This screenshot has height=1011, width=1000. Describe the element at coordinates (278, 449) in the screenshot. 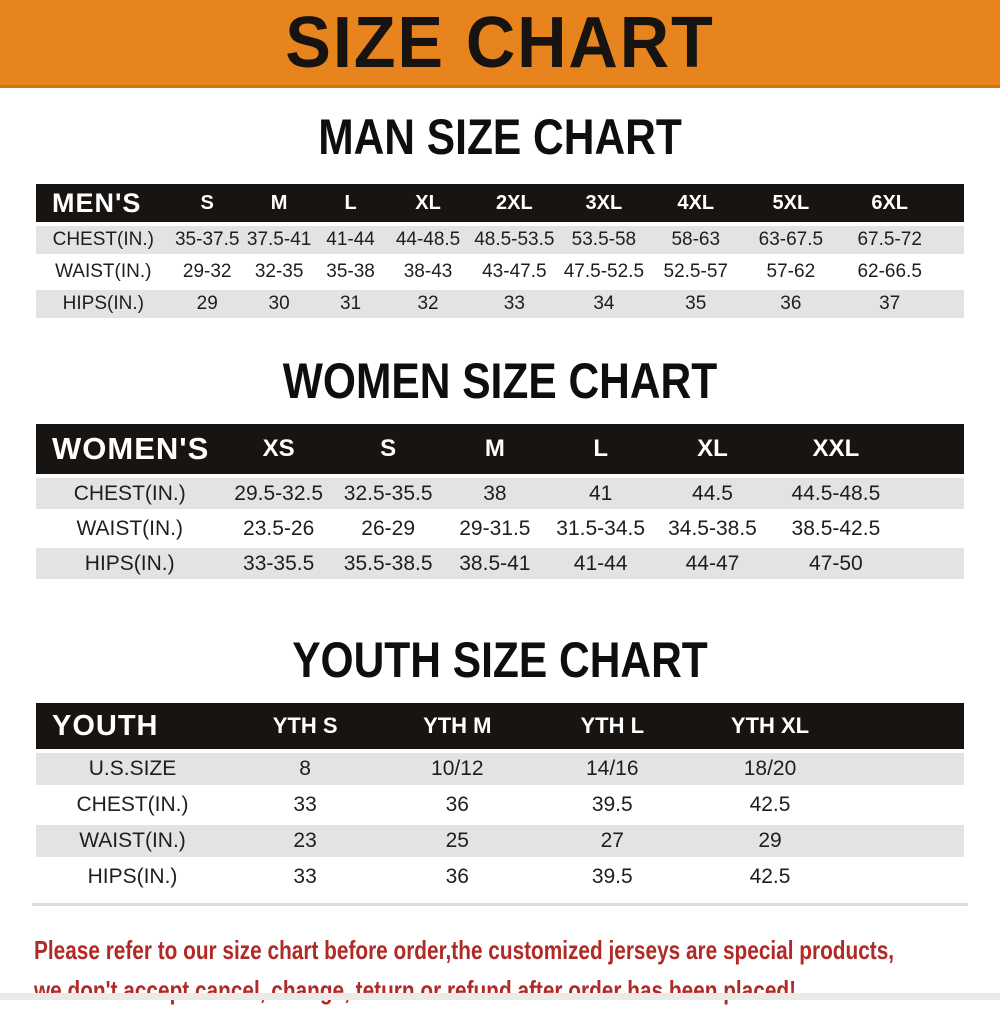

I see `column-header: XS` at that location.